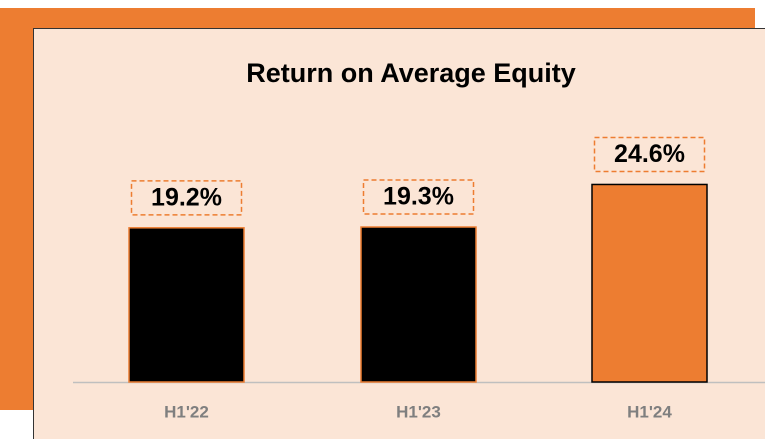  What do you see at coordinates (649, 411) in the screenshot?
I see `x-tick-label: H1'24` at bounding box center [649, 411].